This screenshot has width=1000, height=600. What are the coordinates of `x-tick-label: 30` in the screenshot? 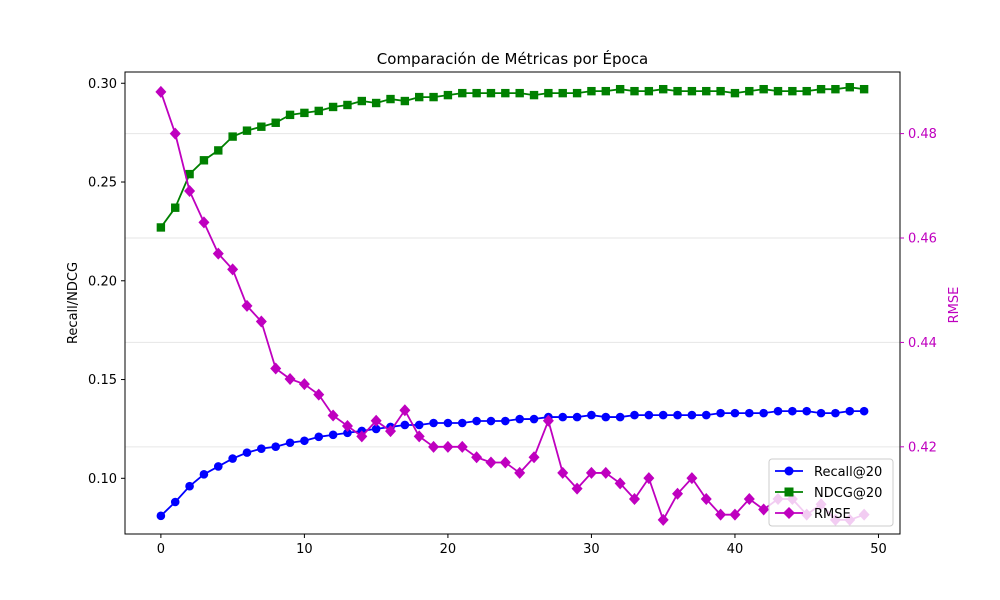 It's located at (591, 549).